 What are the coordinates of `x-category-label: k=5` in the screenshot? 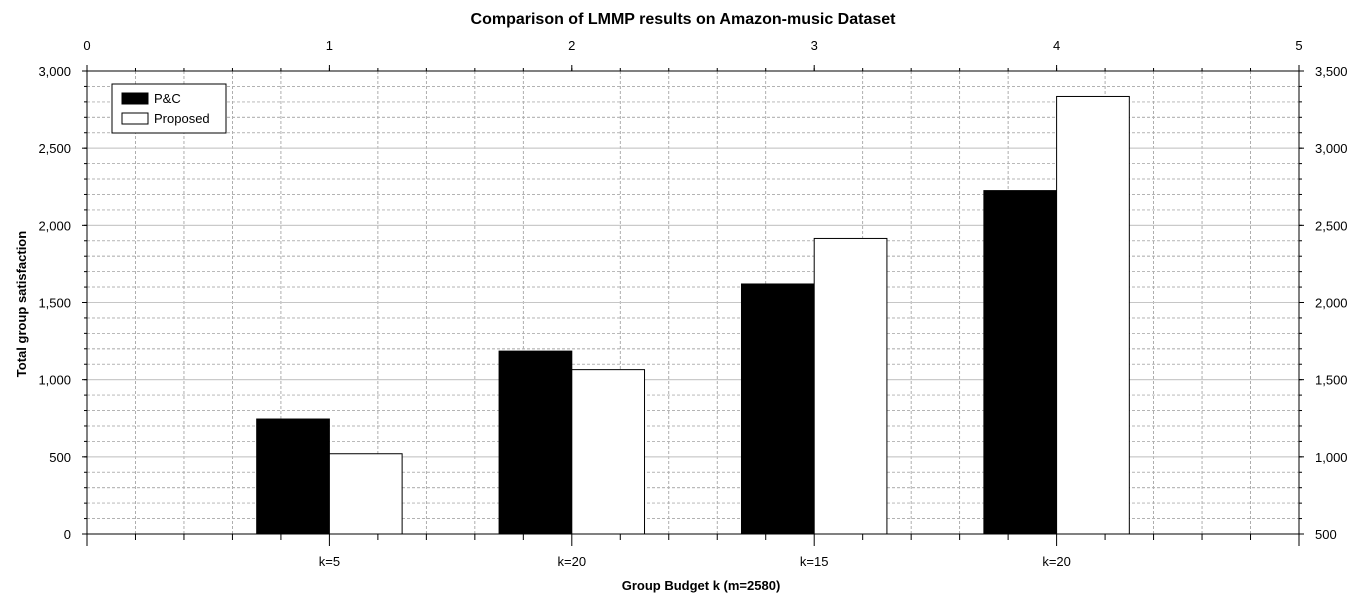 It's located at (329, 561).